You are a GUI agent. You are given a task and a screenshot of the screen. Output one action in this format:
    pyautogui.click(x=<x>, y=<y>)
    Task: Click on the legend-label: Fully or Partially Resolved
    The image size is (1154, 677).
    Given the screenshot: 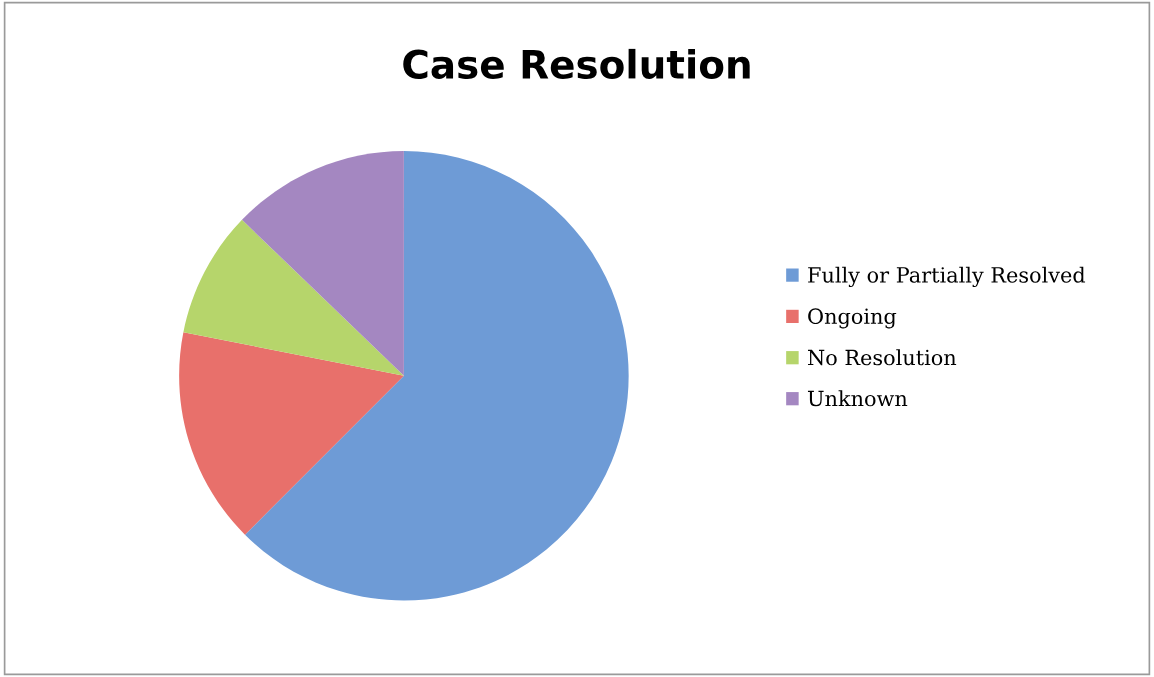 What is the action you would take?
    pyautogui.click(x=947, y=277)
    